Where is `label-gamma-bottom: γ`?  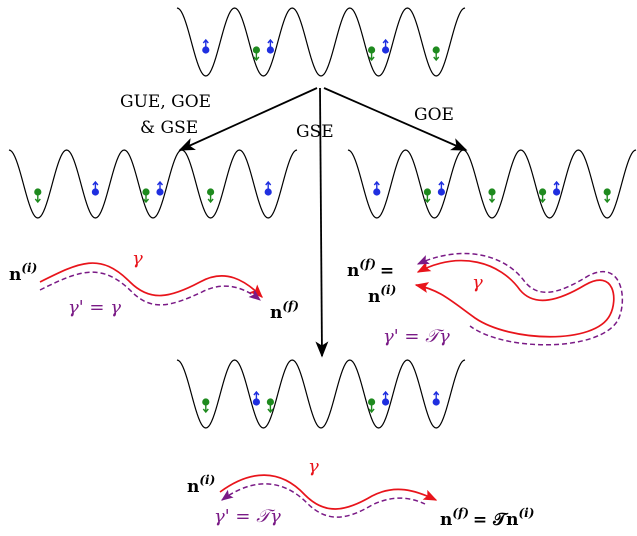
label-gamma-bottom: γ is located at coordinates (313, 466).